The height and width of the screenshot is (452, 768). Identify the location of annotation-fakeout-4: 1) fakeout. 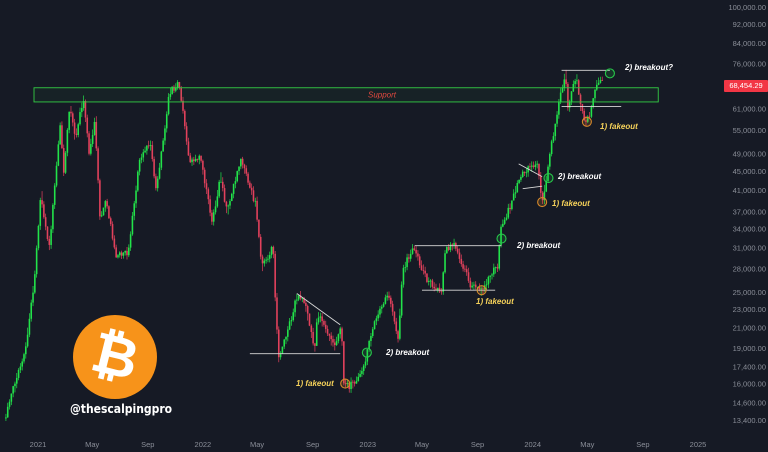
(619, 126).